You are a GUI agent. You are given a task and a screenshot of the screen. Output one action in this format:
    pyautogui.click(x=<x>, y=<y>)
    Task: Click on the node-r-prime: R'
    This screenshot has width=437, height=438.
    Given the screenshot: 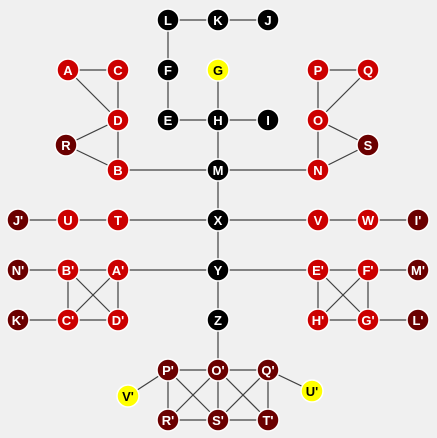 What is the action you would take?
    pyautogui.click(x=168, y=420)
    